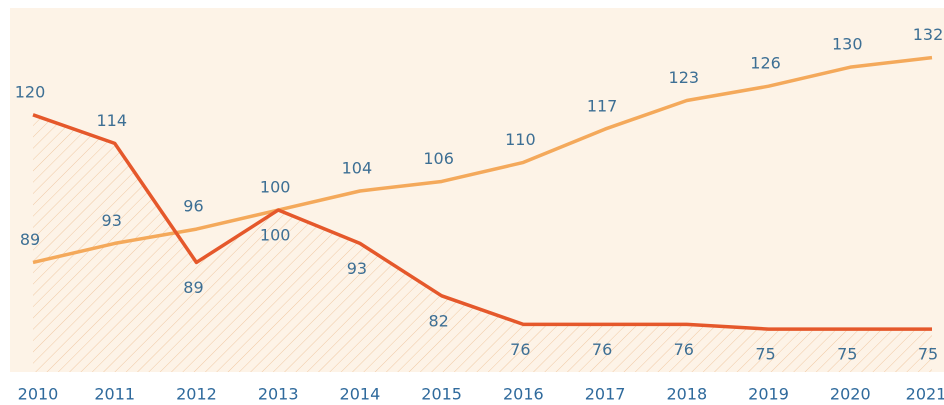  What do you see at coordinates (605, 394) in the screenshot?
I see `x-tick-label: 2017` at bounding box center [605, 394].